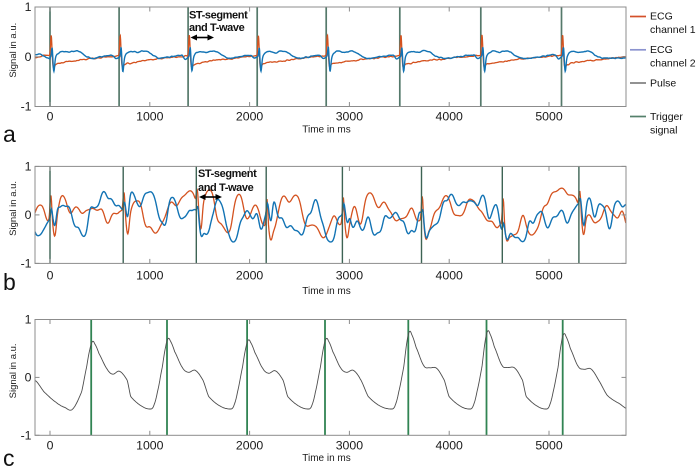  What do you see at coordinates (663, 84) in the screenshot?
I see `svg-text: Pulse` at bounding box center [663, 84].